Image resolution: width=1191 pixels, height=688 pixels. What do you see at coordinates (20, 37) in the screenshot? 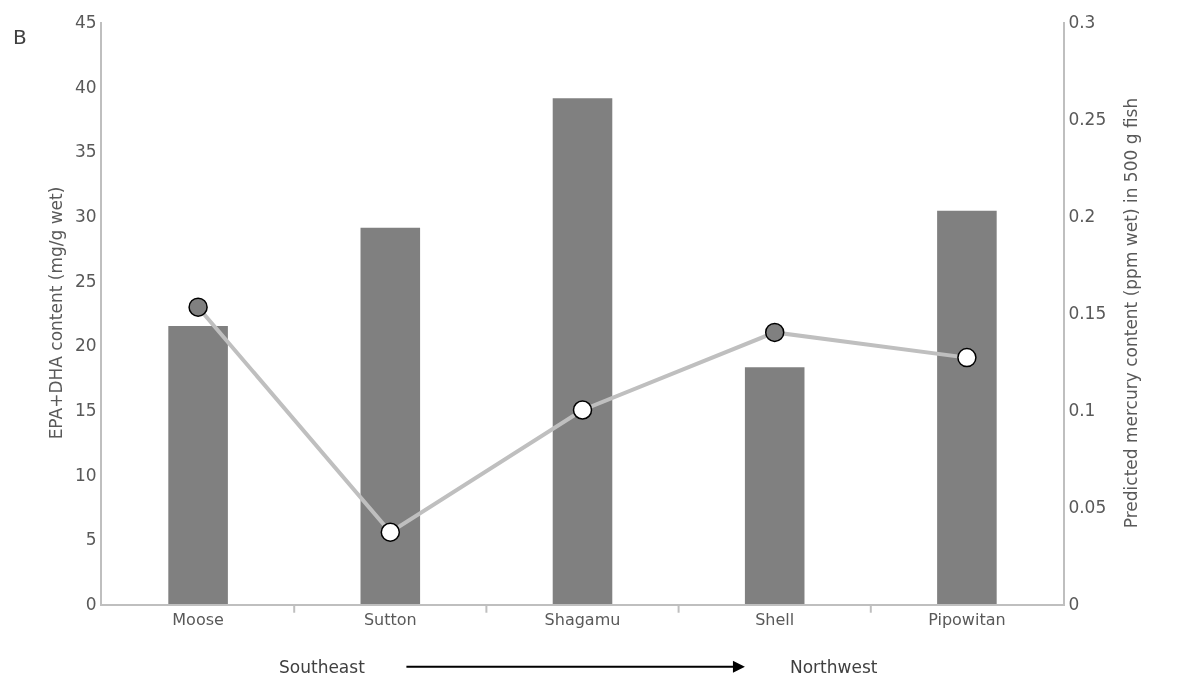
I see `text: B` at bounding box center [20, 37].